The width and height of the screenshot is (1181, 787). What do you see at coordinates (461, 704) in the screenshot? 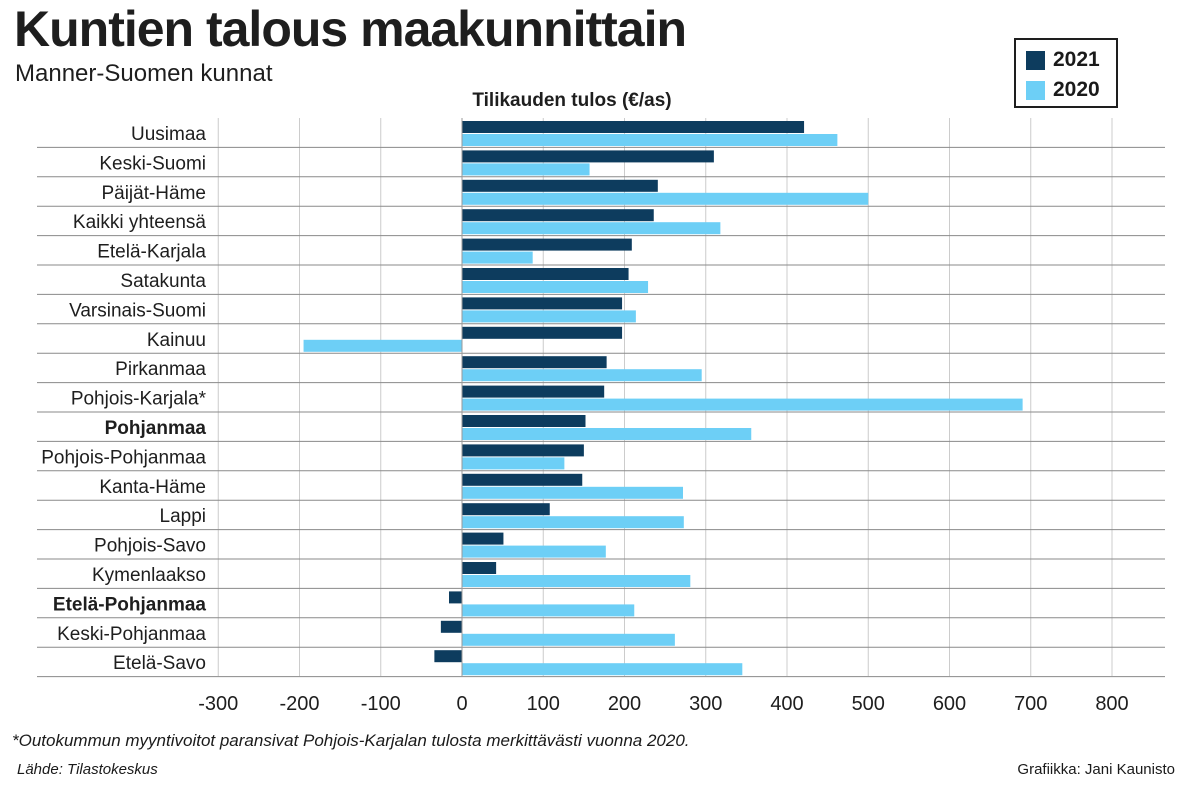
I see `x-tick-label: 0` at bounding box center [461, 704].